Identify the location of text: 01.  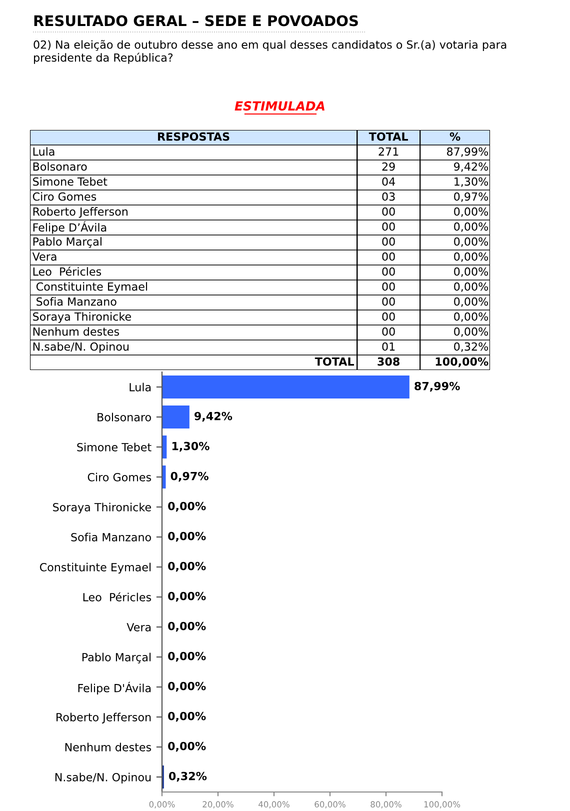
(388, 346).